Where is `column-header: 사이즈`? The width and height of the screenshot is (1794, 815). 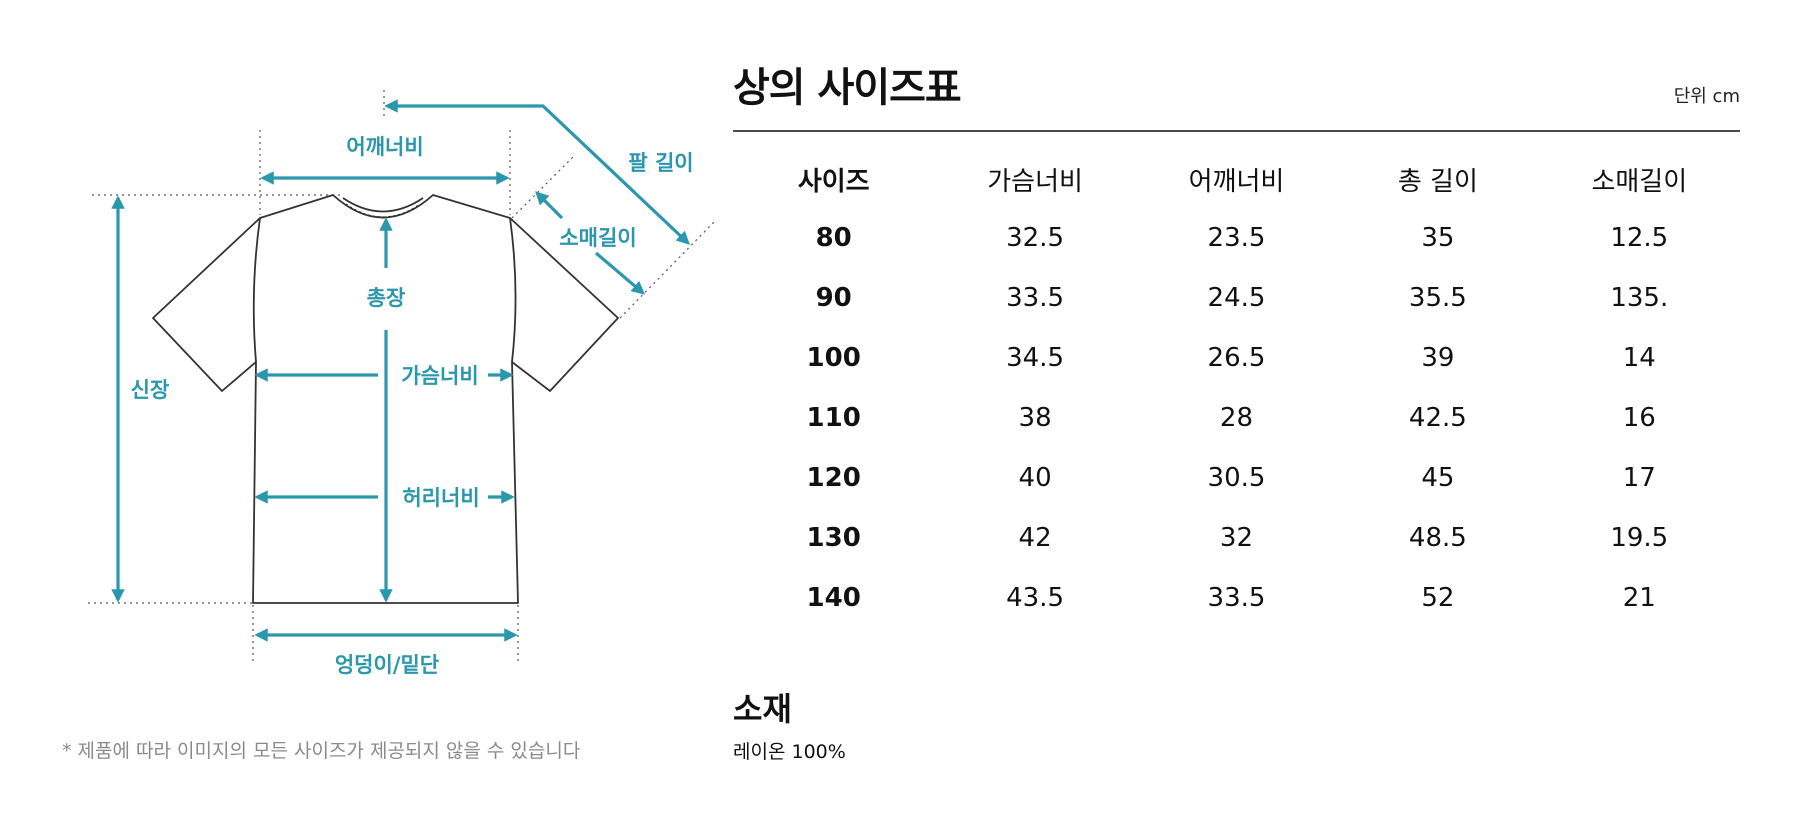 column-header: 사이즈 is located at coordinates (833, 181).